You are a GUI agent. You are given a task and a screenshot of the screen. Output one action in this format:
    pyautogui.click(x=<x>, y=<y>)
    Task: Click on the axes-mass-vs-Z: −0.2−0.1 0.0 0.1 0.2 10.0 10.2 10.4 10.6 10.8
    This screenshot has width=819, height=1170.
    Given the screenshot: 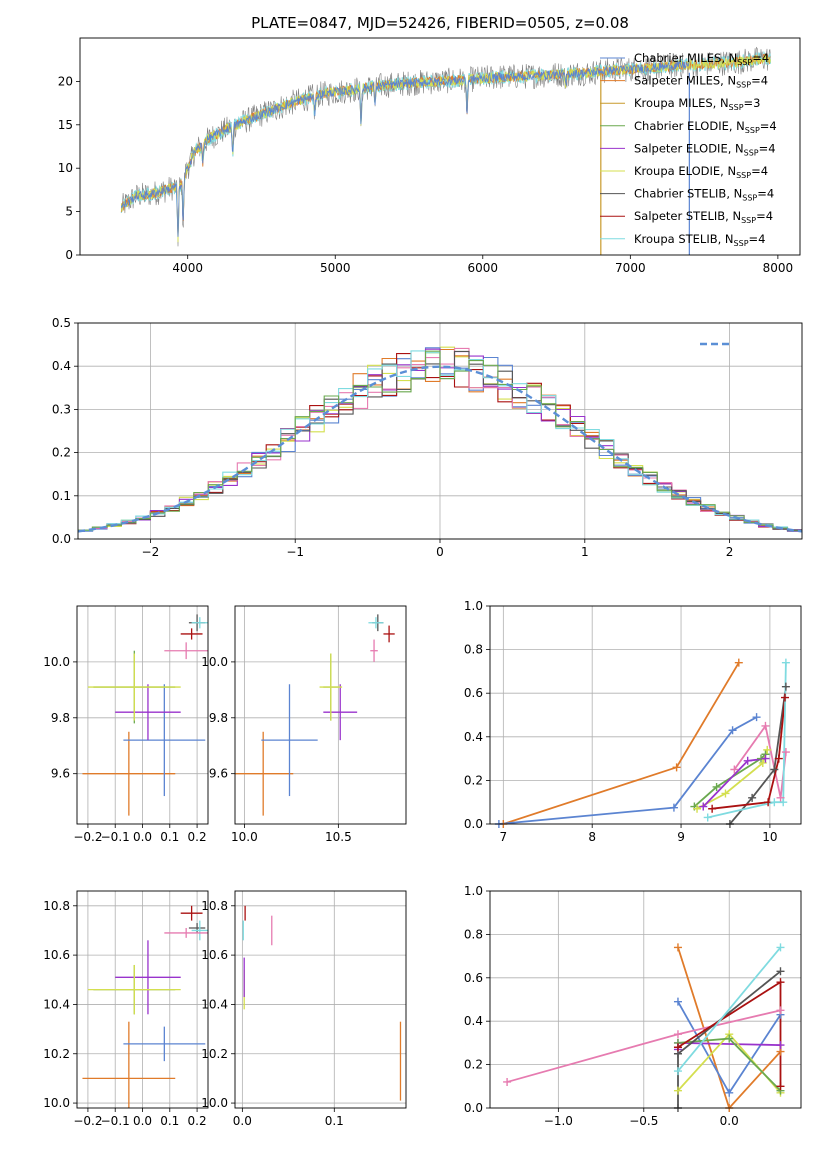 What is the action you would take?
    pyautogui.click(x=126, y=1009)
    